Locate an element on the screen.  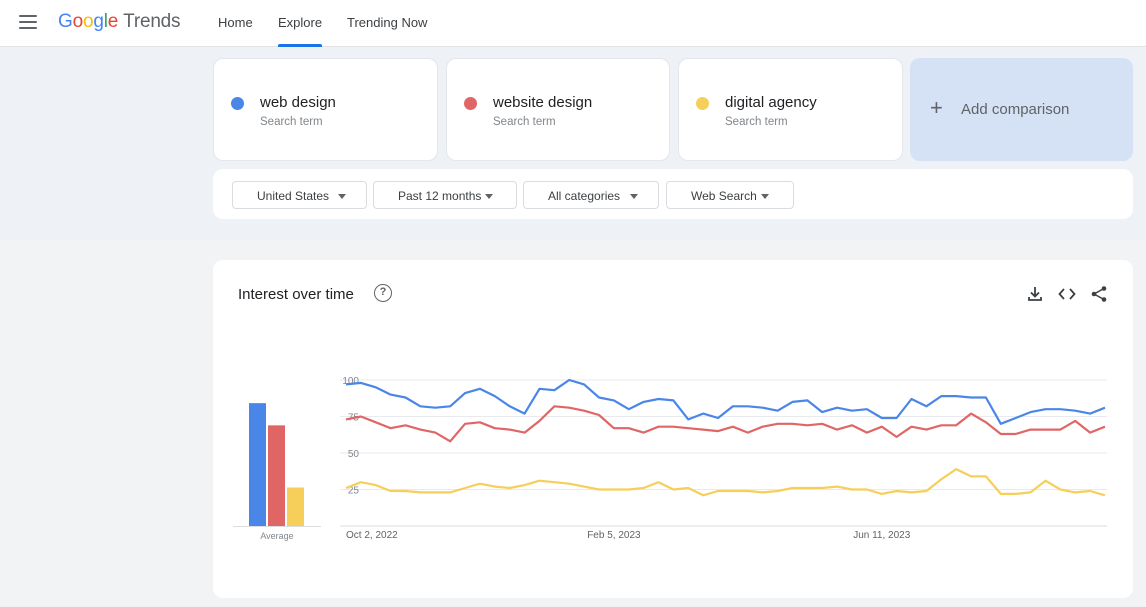
y-tick-label: 25 is located at coordinates (354, 491).